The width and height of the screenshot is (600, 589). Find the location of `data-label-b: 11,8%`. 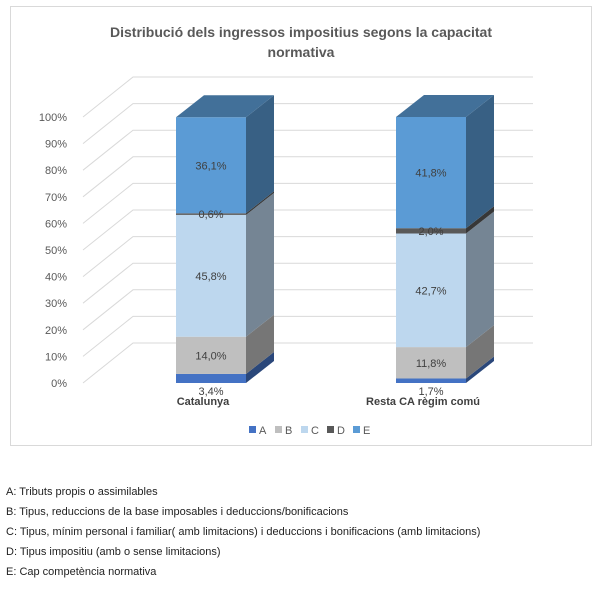

data-label-b: 11,8% is located at coordinates (431, 364).